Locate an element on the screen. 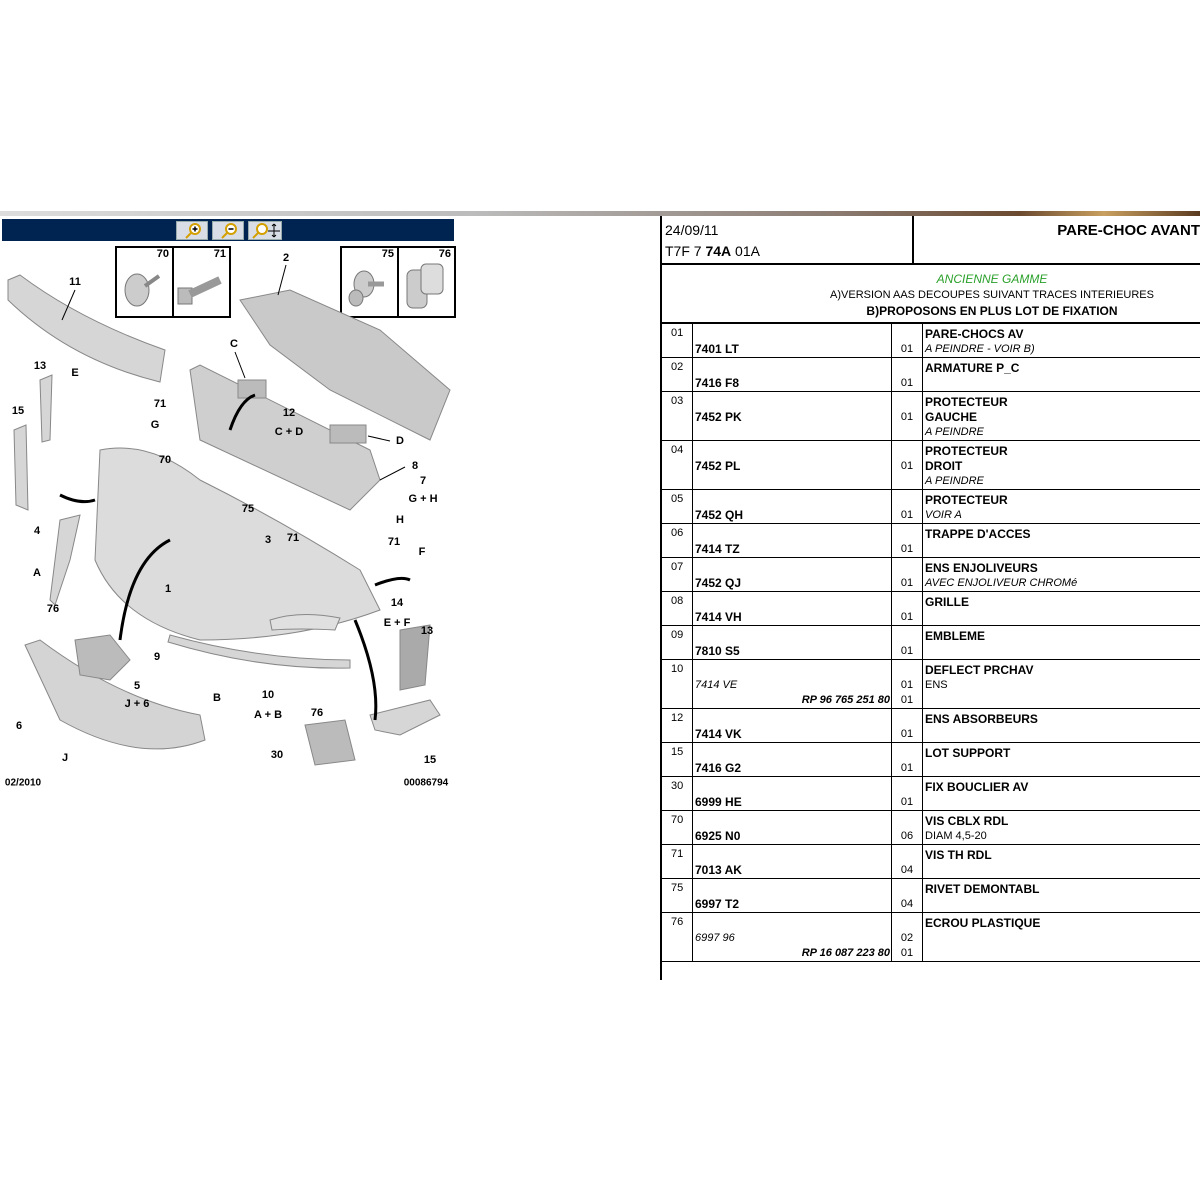 This screenshot has width=1200, height=1200. ref-line: 6997 T2 is located at coordinates (717, 904).